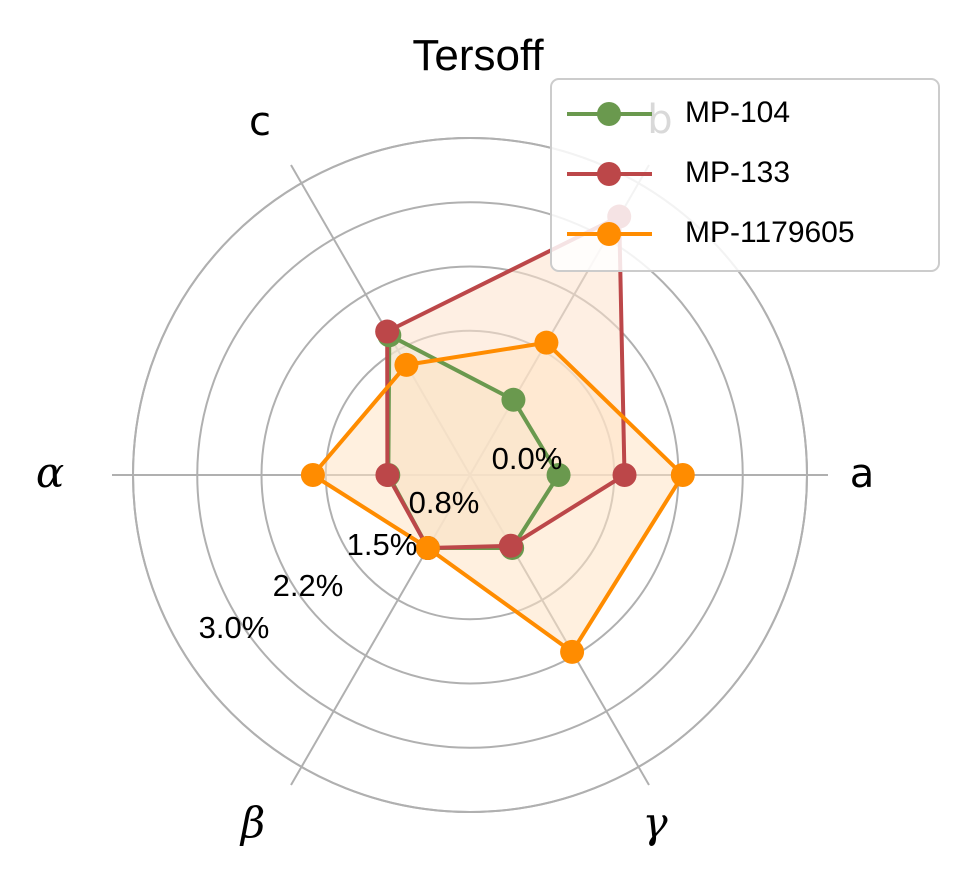 The image size is (968, 885). What do you see at coordinates (252, 822) in the screenshot?
I see `axis-label: β` at bounding box center [252, 822].